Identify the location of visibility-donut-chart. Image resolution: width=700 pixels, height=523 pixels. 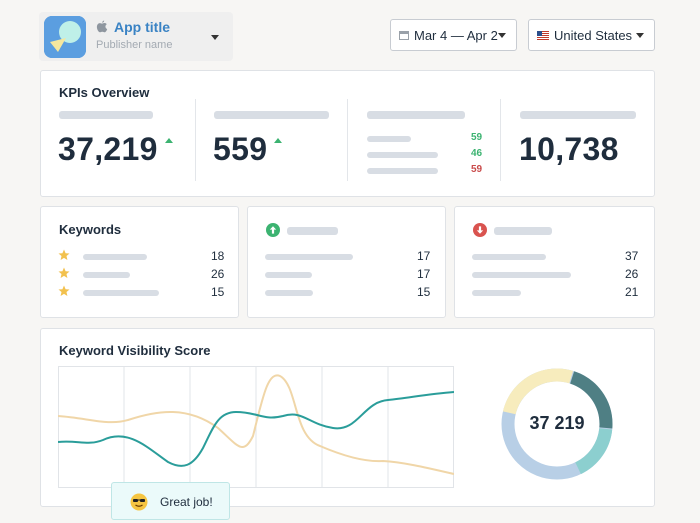
(557, 424).